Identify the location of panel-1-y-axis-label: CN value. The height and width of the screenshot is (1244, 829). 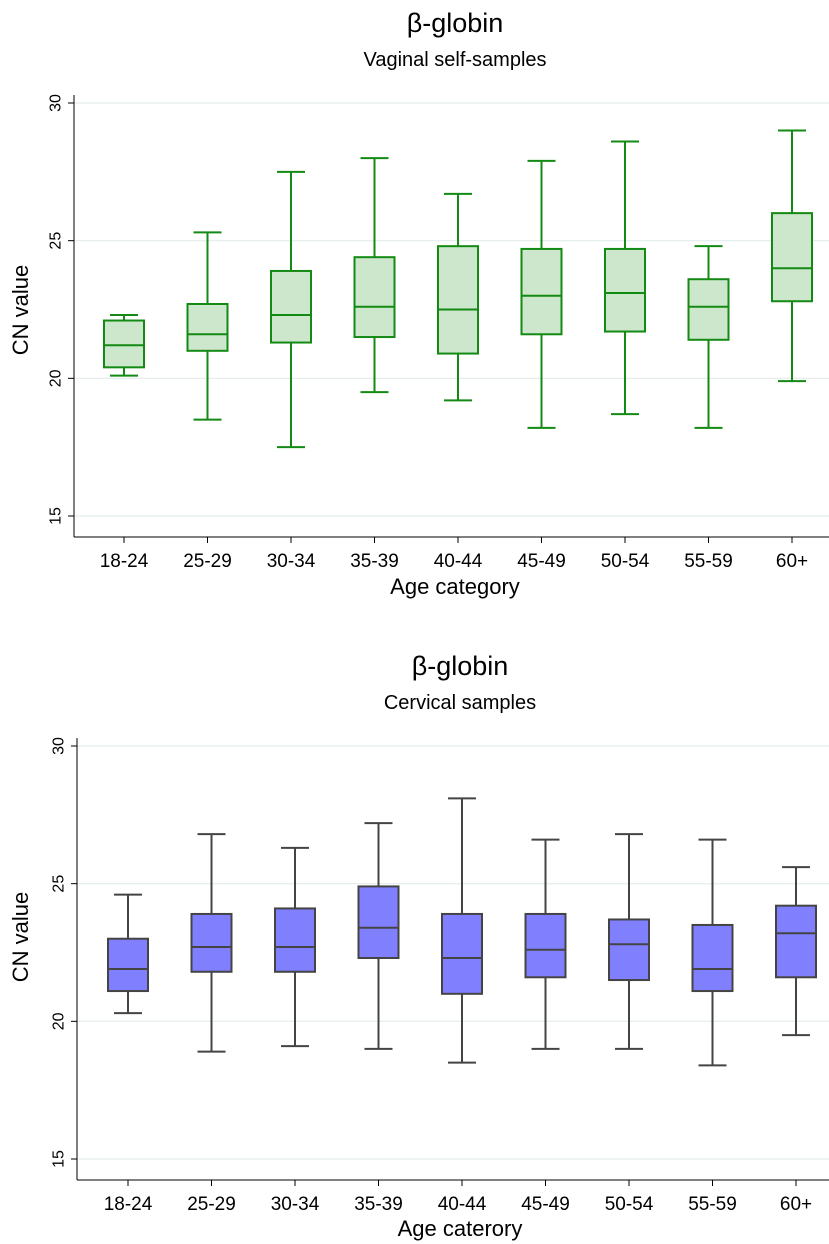
(20, 310).